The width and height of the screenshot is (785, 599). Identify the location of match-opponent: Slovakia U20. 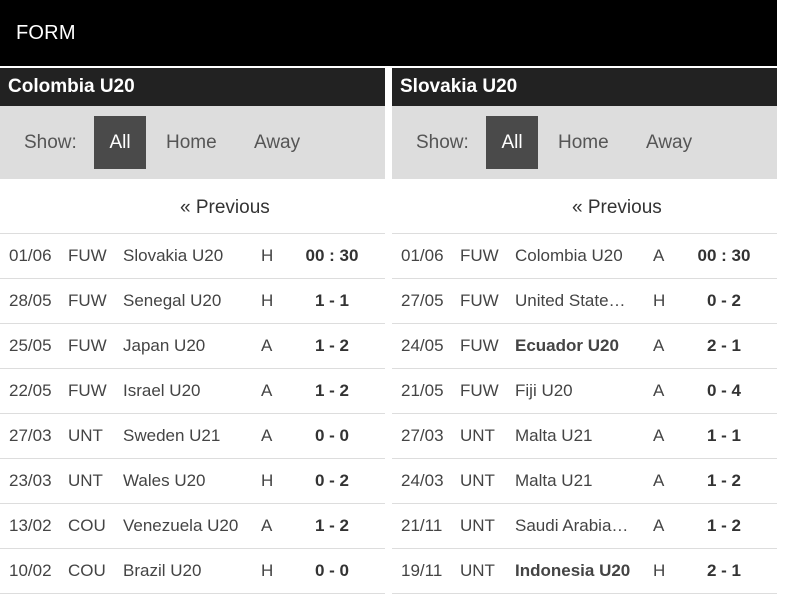
(173, 255).